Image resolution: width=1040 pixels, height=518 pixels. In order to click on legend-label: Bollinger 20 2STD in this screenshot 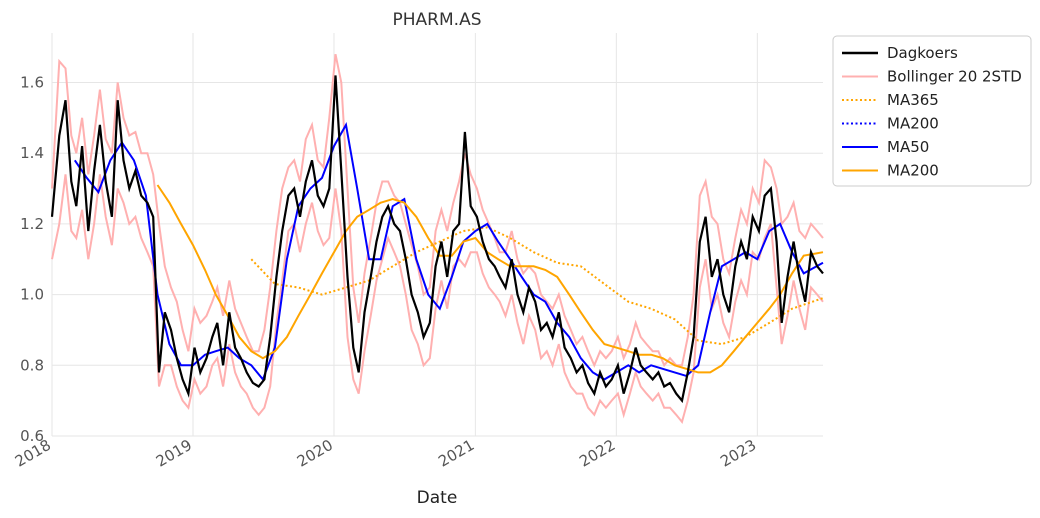, I will do `click(954, 77)`.